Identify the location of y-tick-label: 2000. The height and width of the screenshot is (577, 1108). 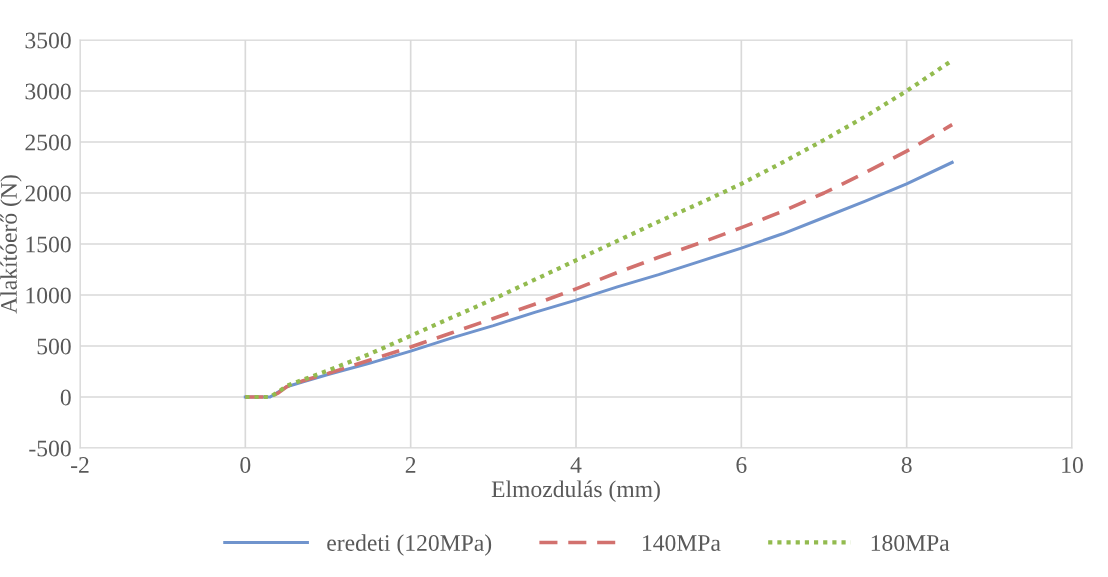
(48, 193).